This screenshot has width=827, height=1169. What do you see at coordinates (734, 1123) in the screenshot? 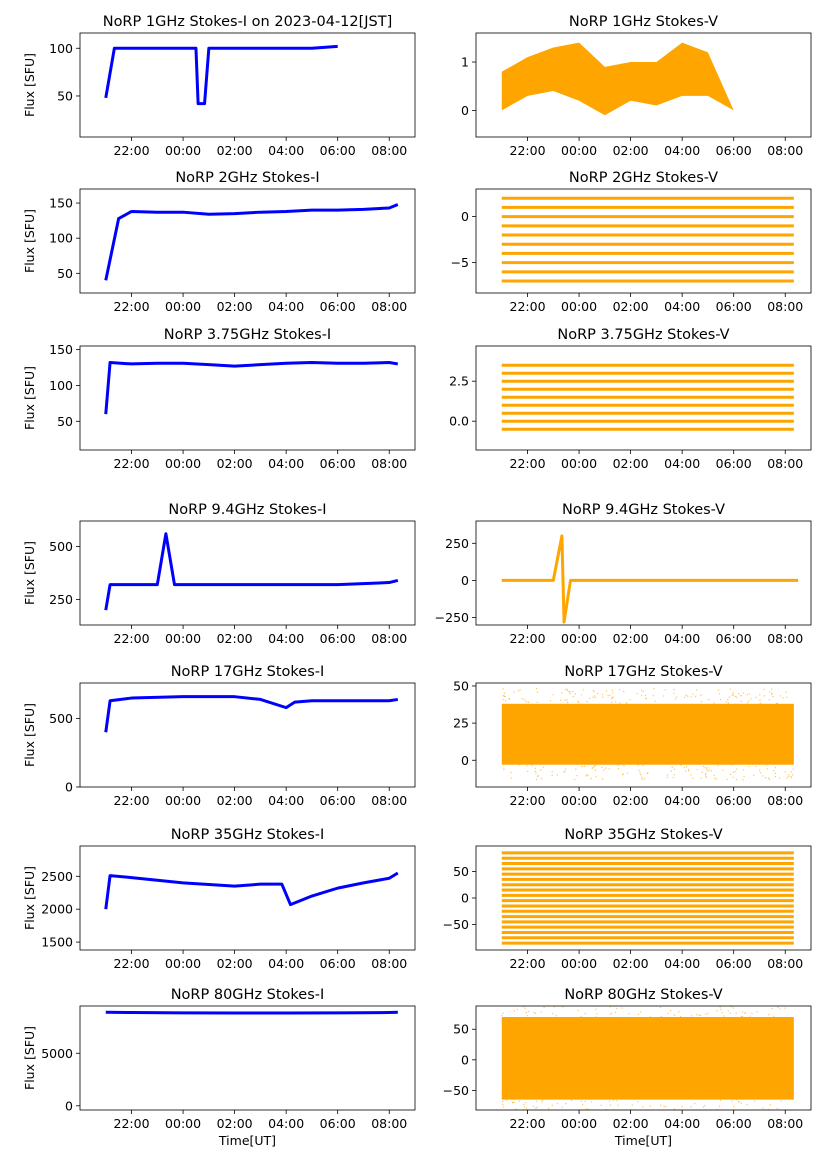
I see `x-tick-label: 06:00` at bounding box center [734, 1123].